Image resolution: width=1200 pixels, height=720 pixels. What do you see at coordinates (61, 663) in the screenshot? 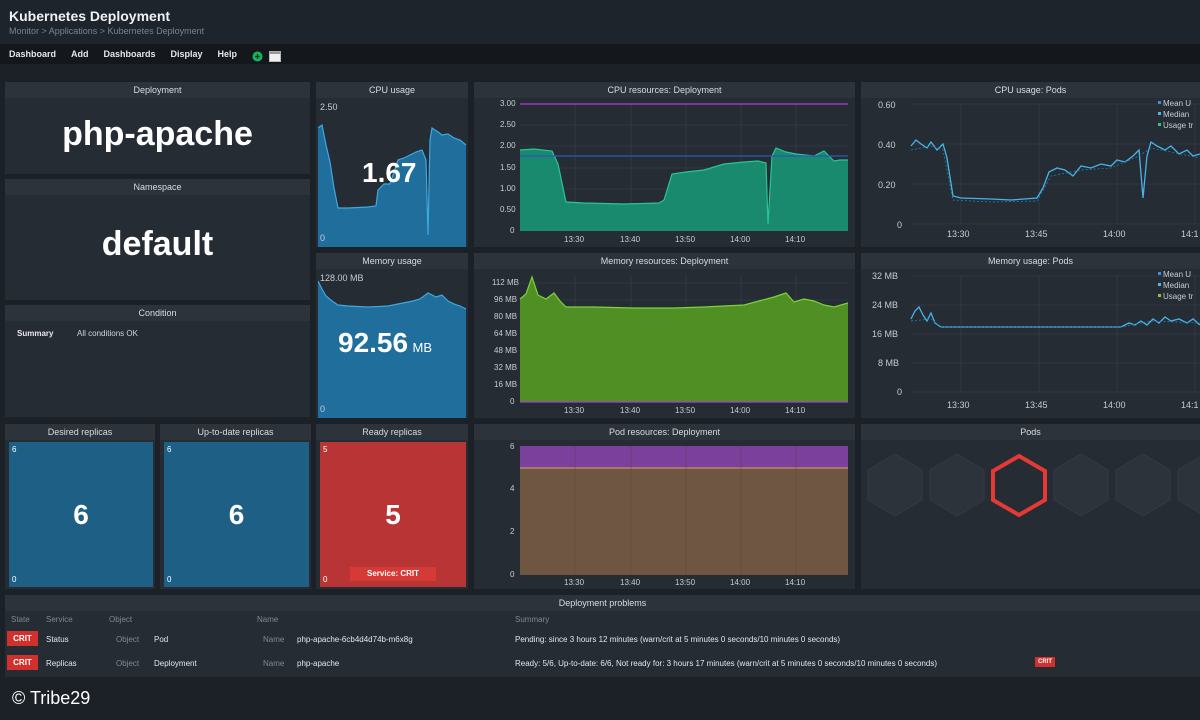
I see `service-cell: Replicas` at bounding box center [61, 663].